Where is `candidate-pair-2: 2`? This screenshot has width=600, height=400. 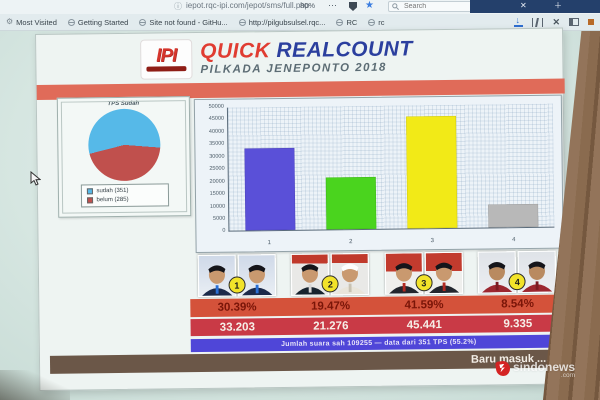 candidate-pair-2: 2 is located at coordinates (330, 274).